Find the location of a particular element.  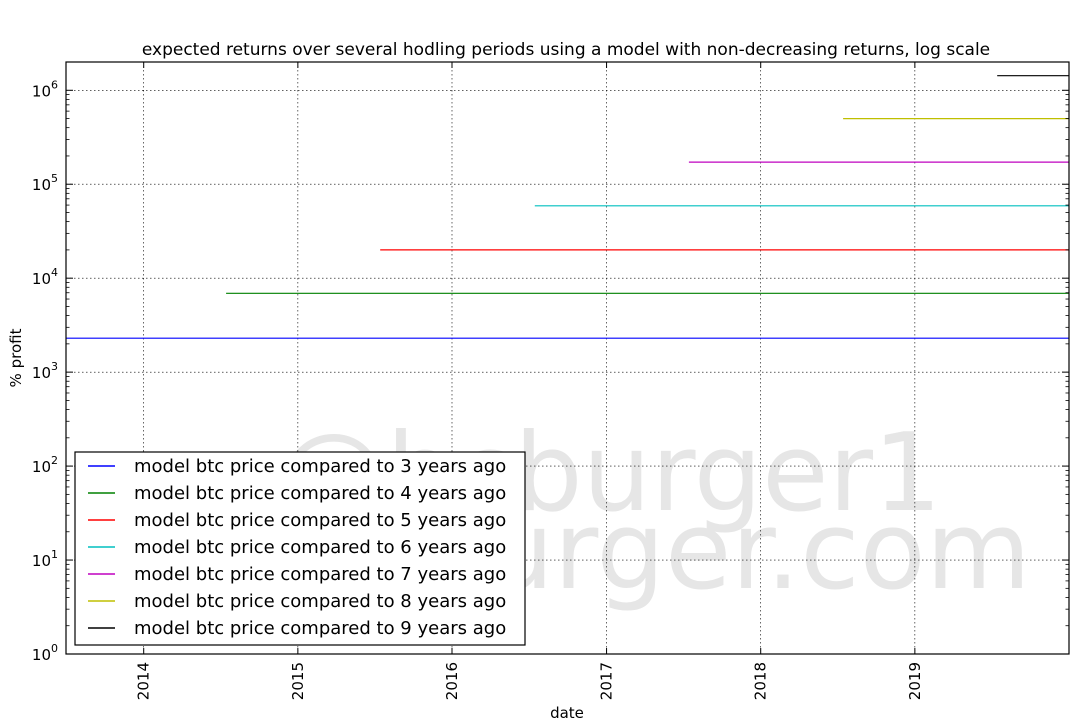

x-tick-label: 2014 is located at coordinates (144, 681).